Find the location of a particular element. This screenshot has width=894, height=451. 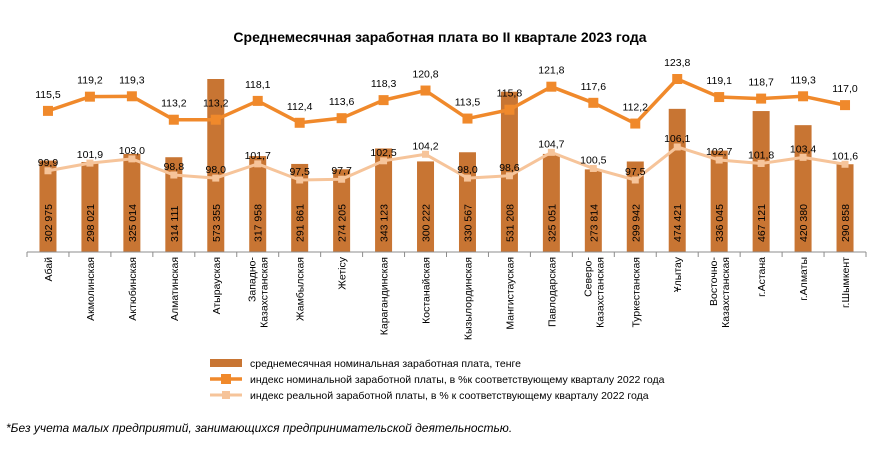

point-label: 115,8 is located at coordinates (510, 94).